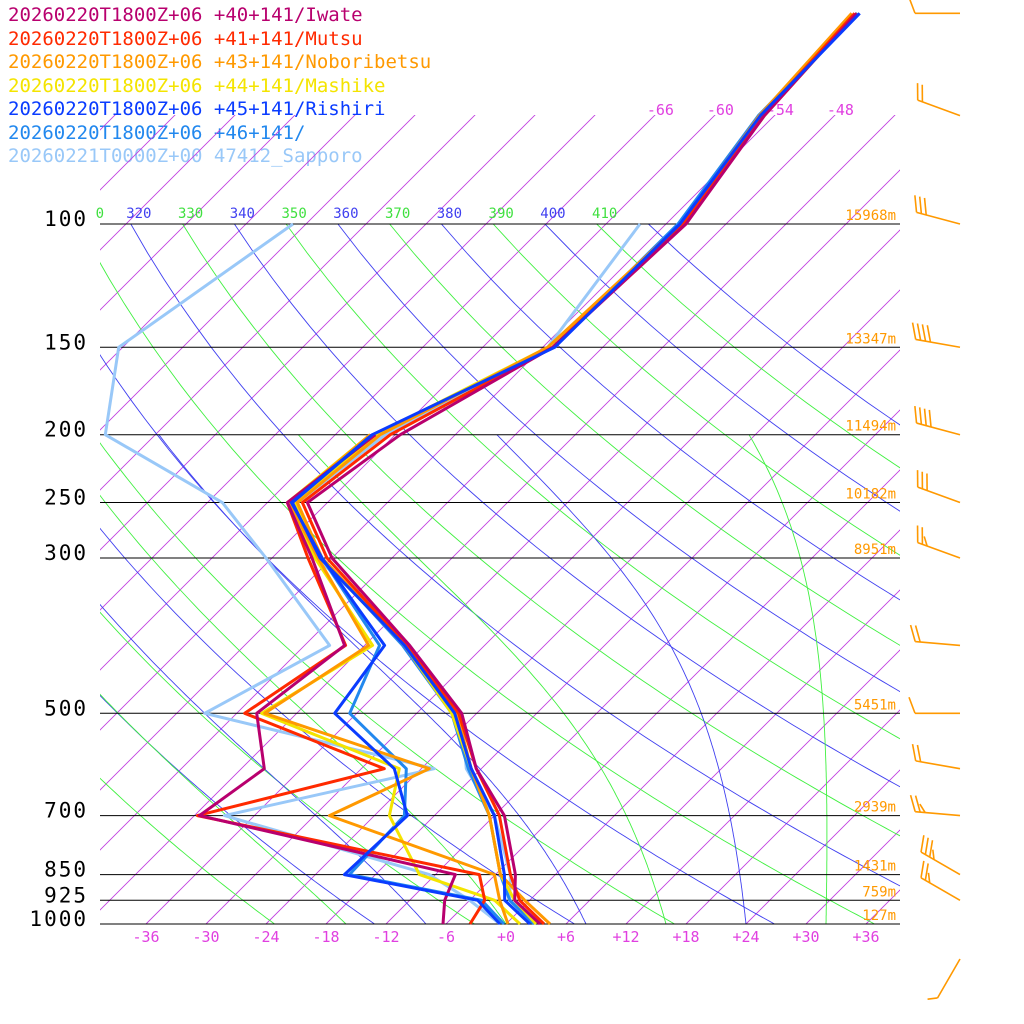 The width and height of the screenshot is (1024, 1024). What do you see at coordinates (501, 214) in the screenshot?
I see `theta-label: 390` at bounding box center [501, 214].